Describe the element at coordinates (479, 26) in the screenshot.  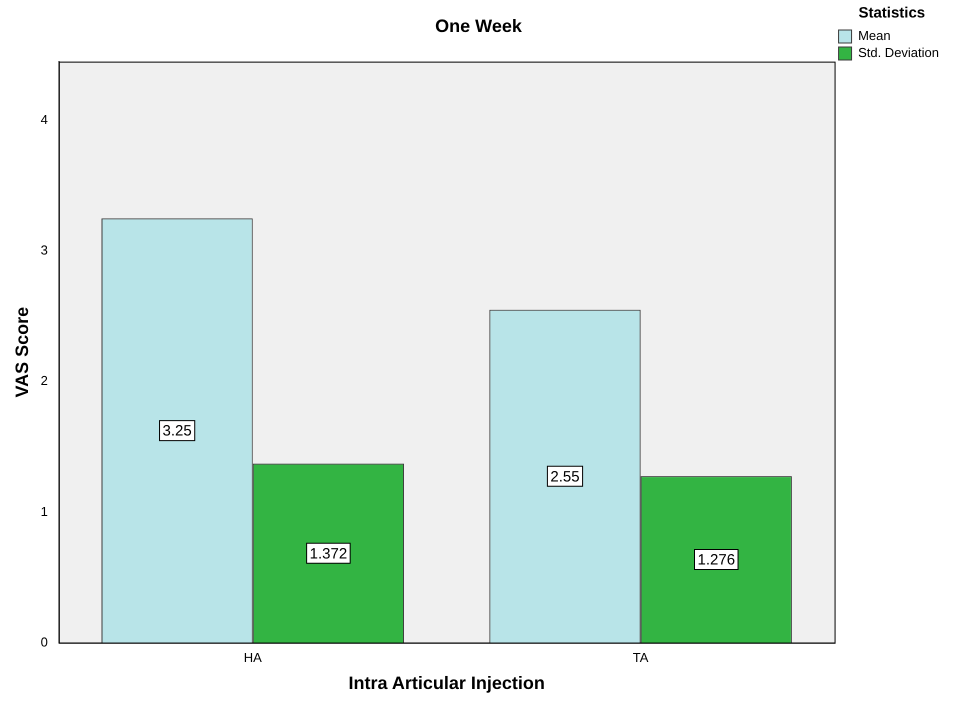
I see `chart-title: One Week` at that location.